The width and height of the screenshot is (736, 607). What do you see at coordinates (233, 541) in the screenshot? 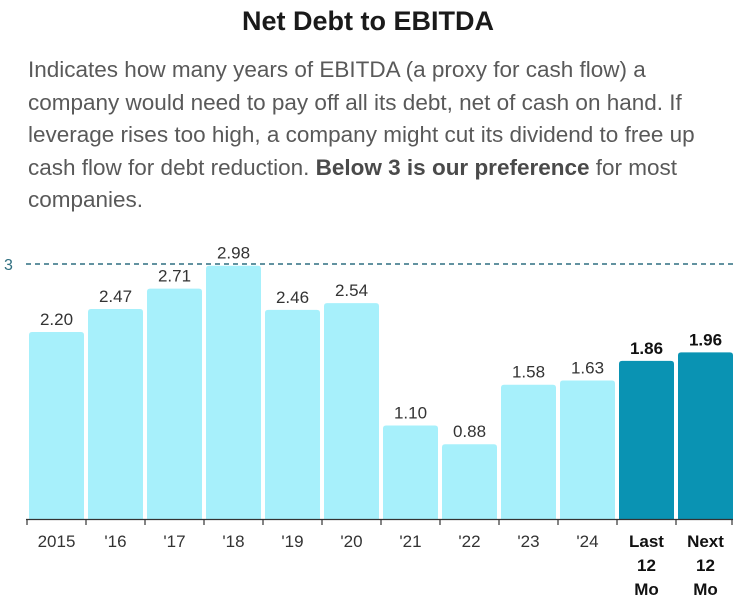
I see `category-label-4: '18` at bounding box center [233, 541].